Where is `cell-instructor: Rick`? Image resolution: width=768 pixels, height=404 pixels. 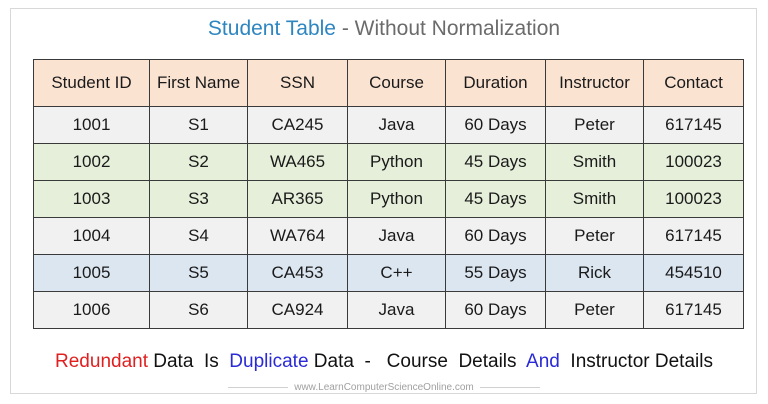 cell-instructor: Rick is located at coordinates (594, 273).